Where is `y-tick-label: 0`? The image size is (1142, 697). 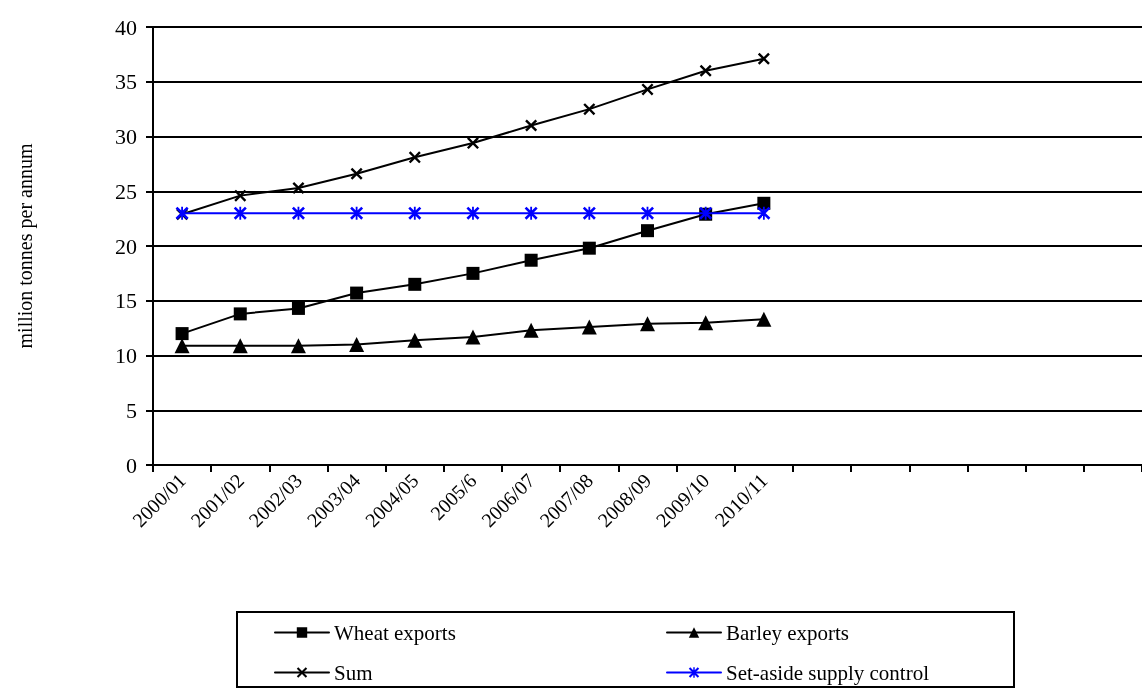 y-tick-label: 0 is located at coordinates (131, 465).